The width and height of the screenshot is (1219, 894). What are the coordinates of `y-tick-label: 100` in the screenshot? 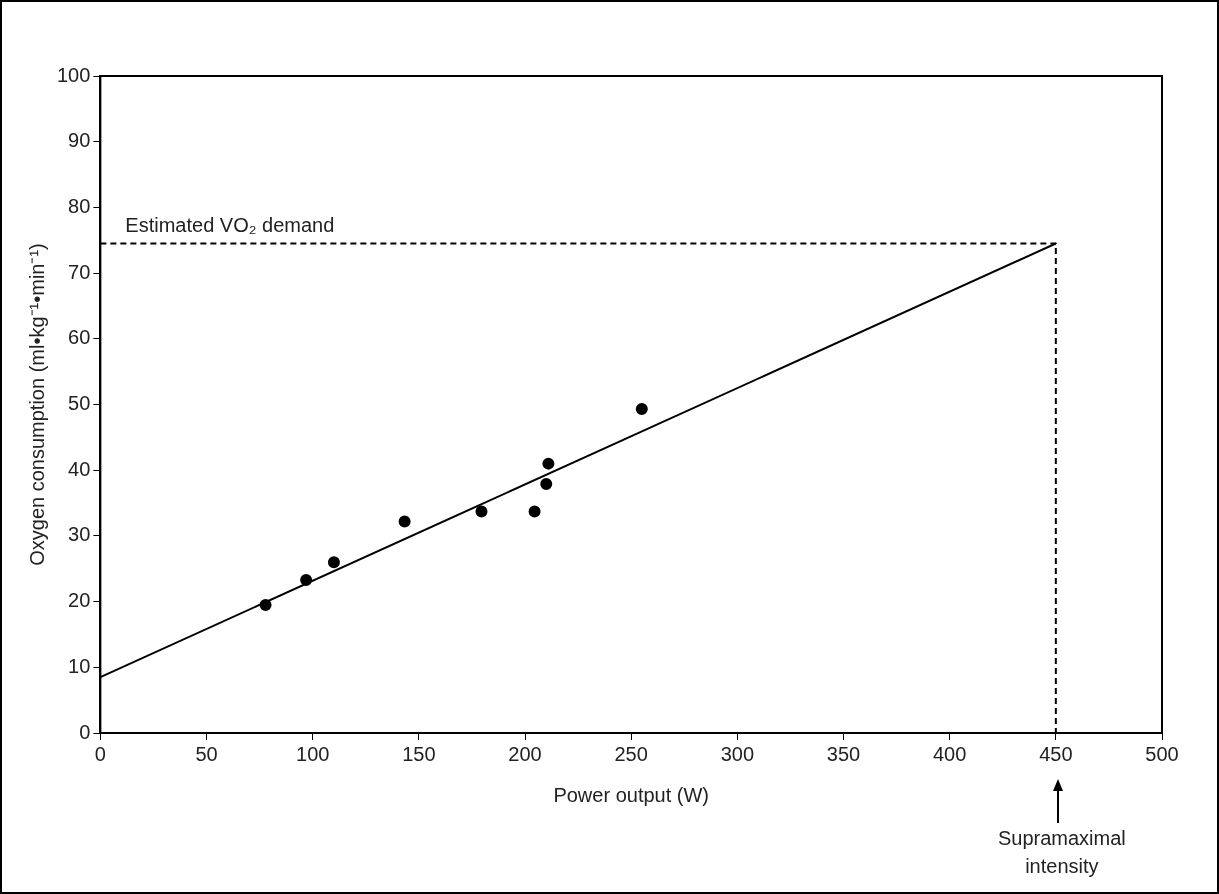 It's located at (73, 74).